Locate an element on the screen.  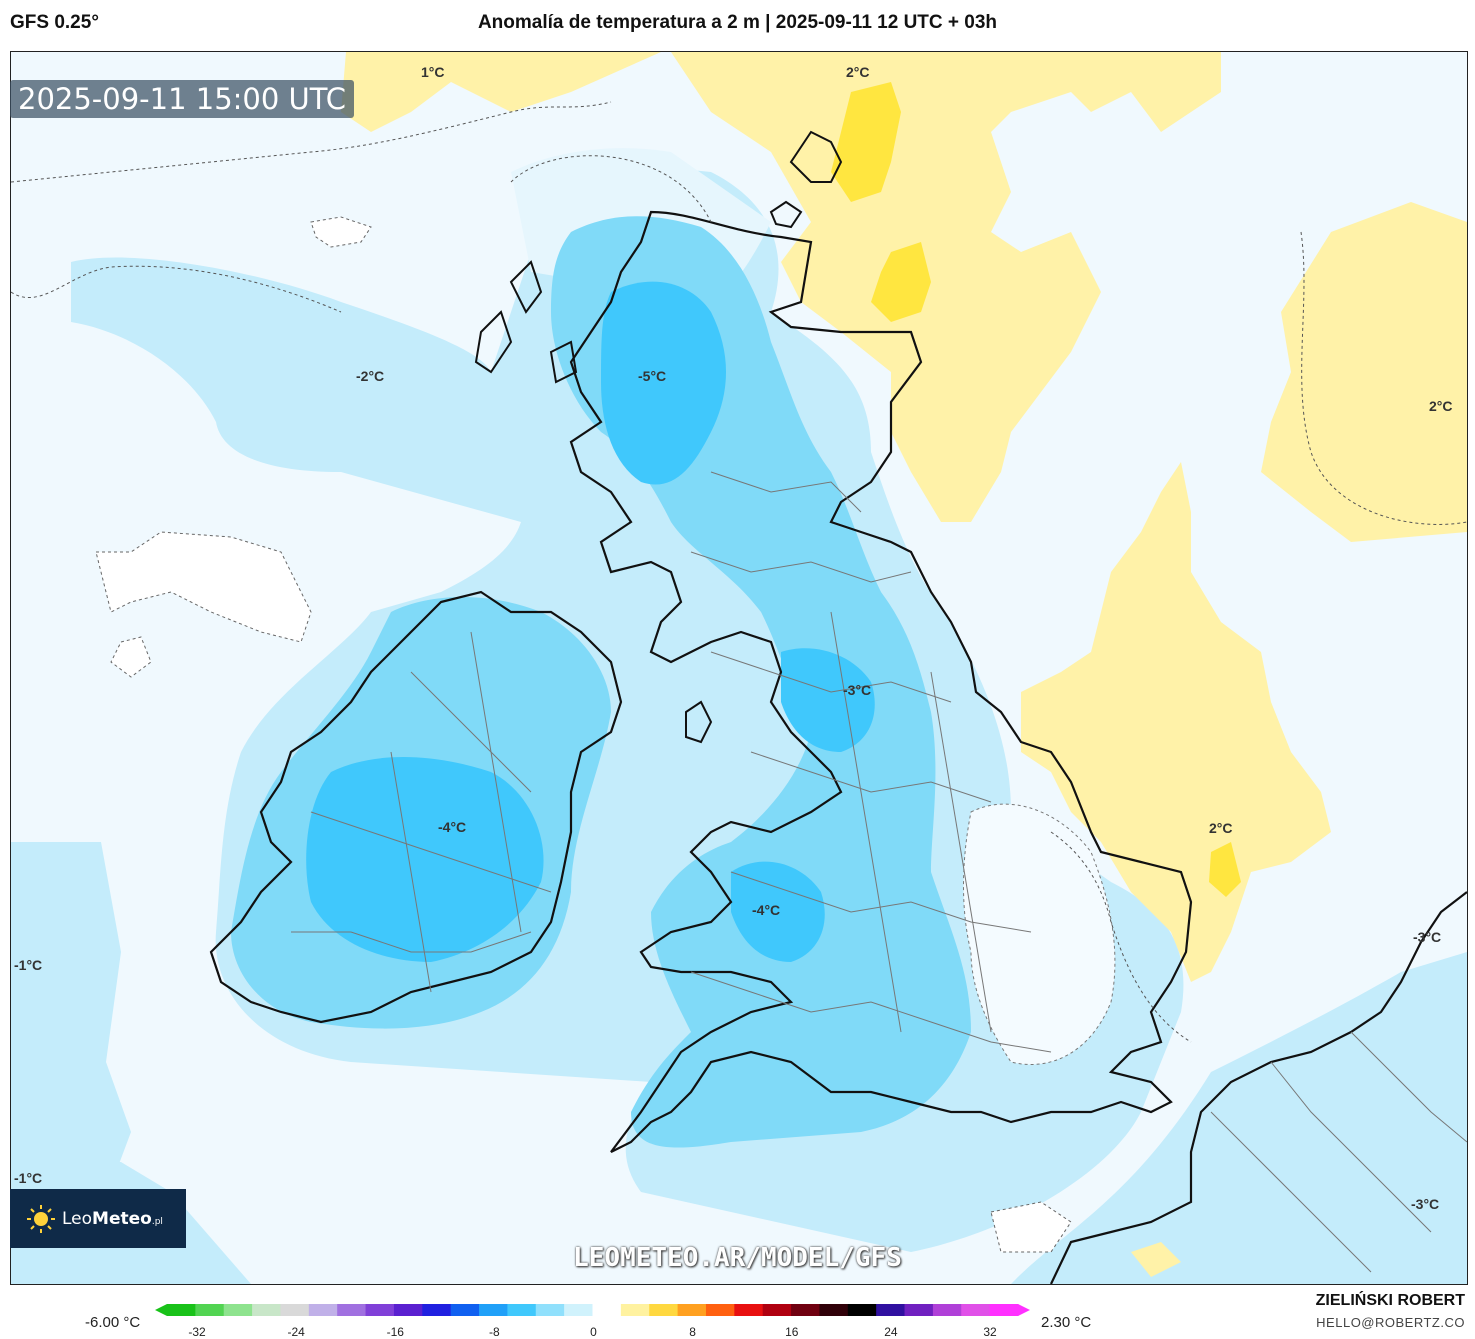
legend-colorbar is located at coordinates (592, 1310).